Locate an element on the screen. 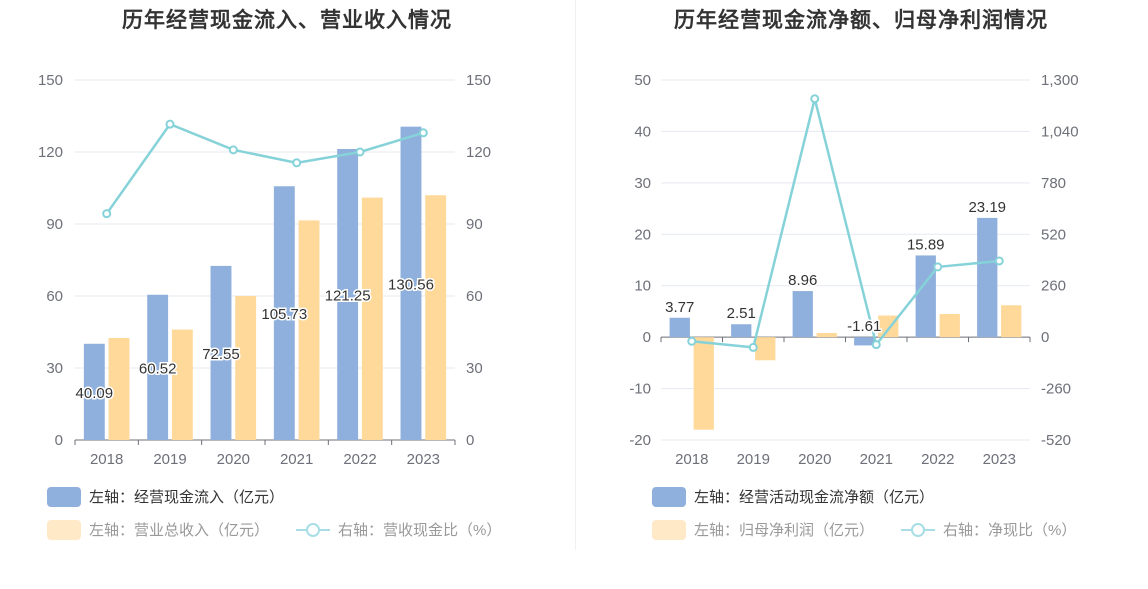 Image resolution: width=1148 pixels, height=589 pixels. legend-label: 左轴：经营活动现金流净额（亿元） is located at coordinates (814, 497).